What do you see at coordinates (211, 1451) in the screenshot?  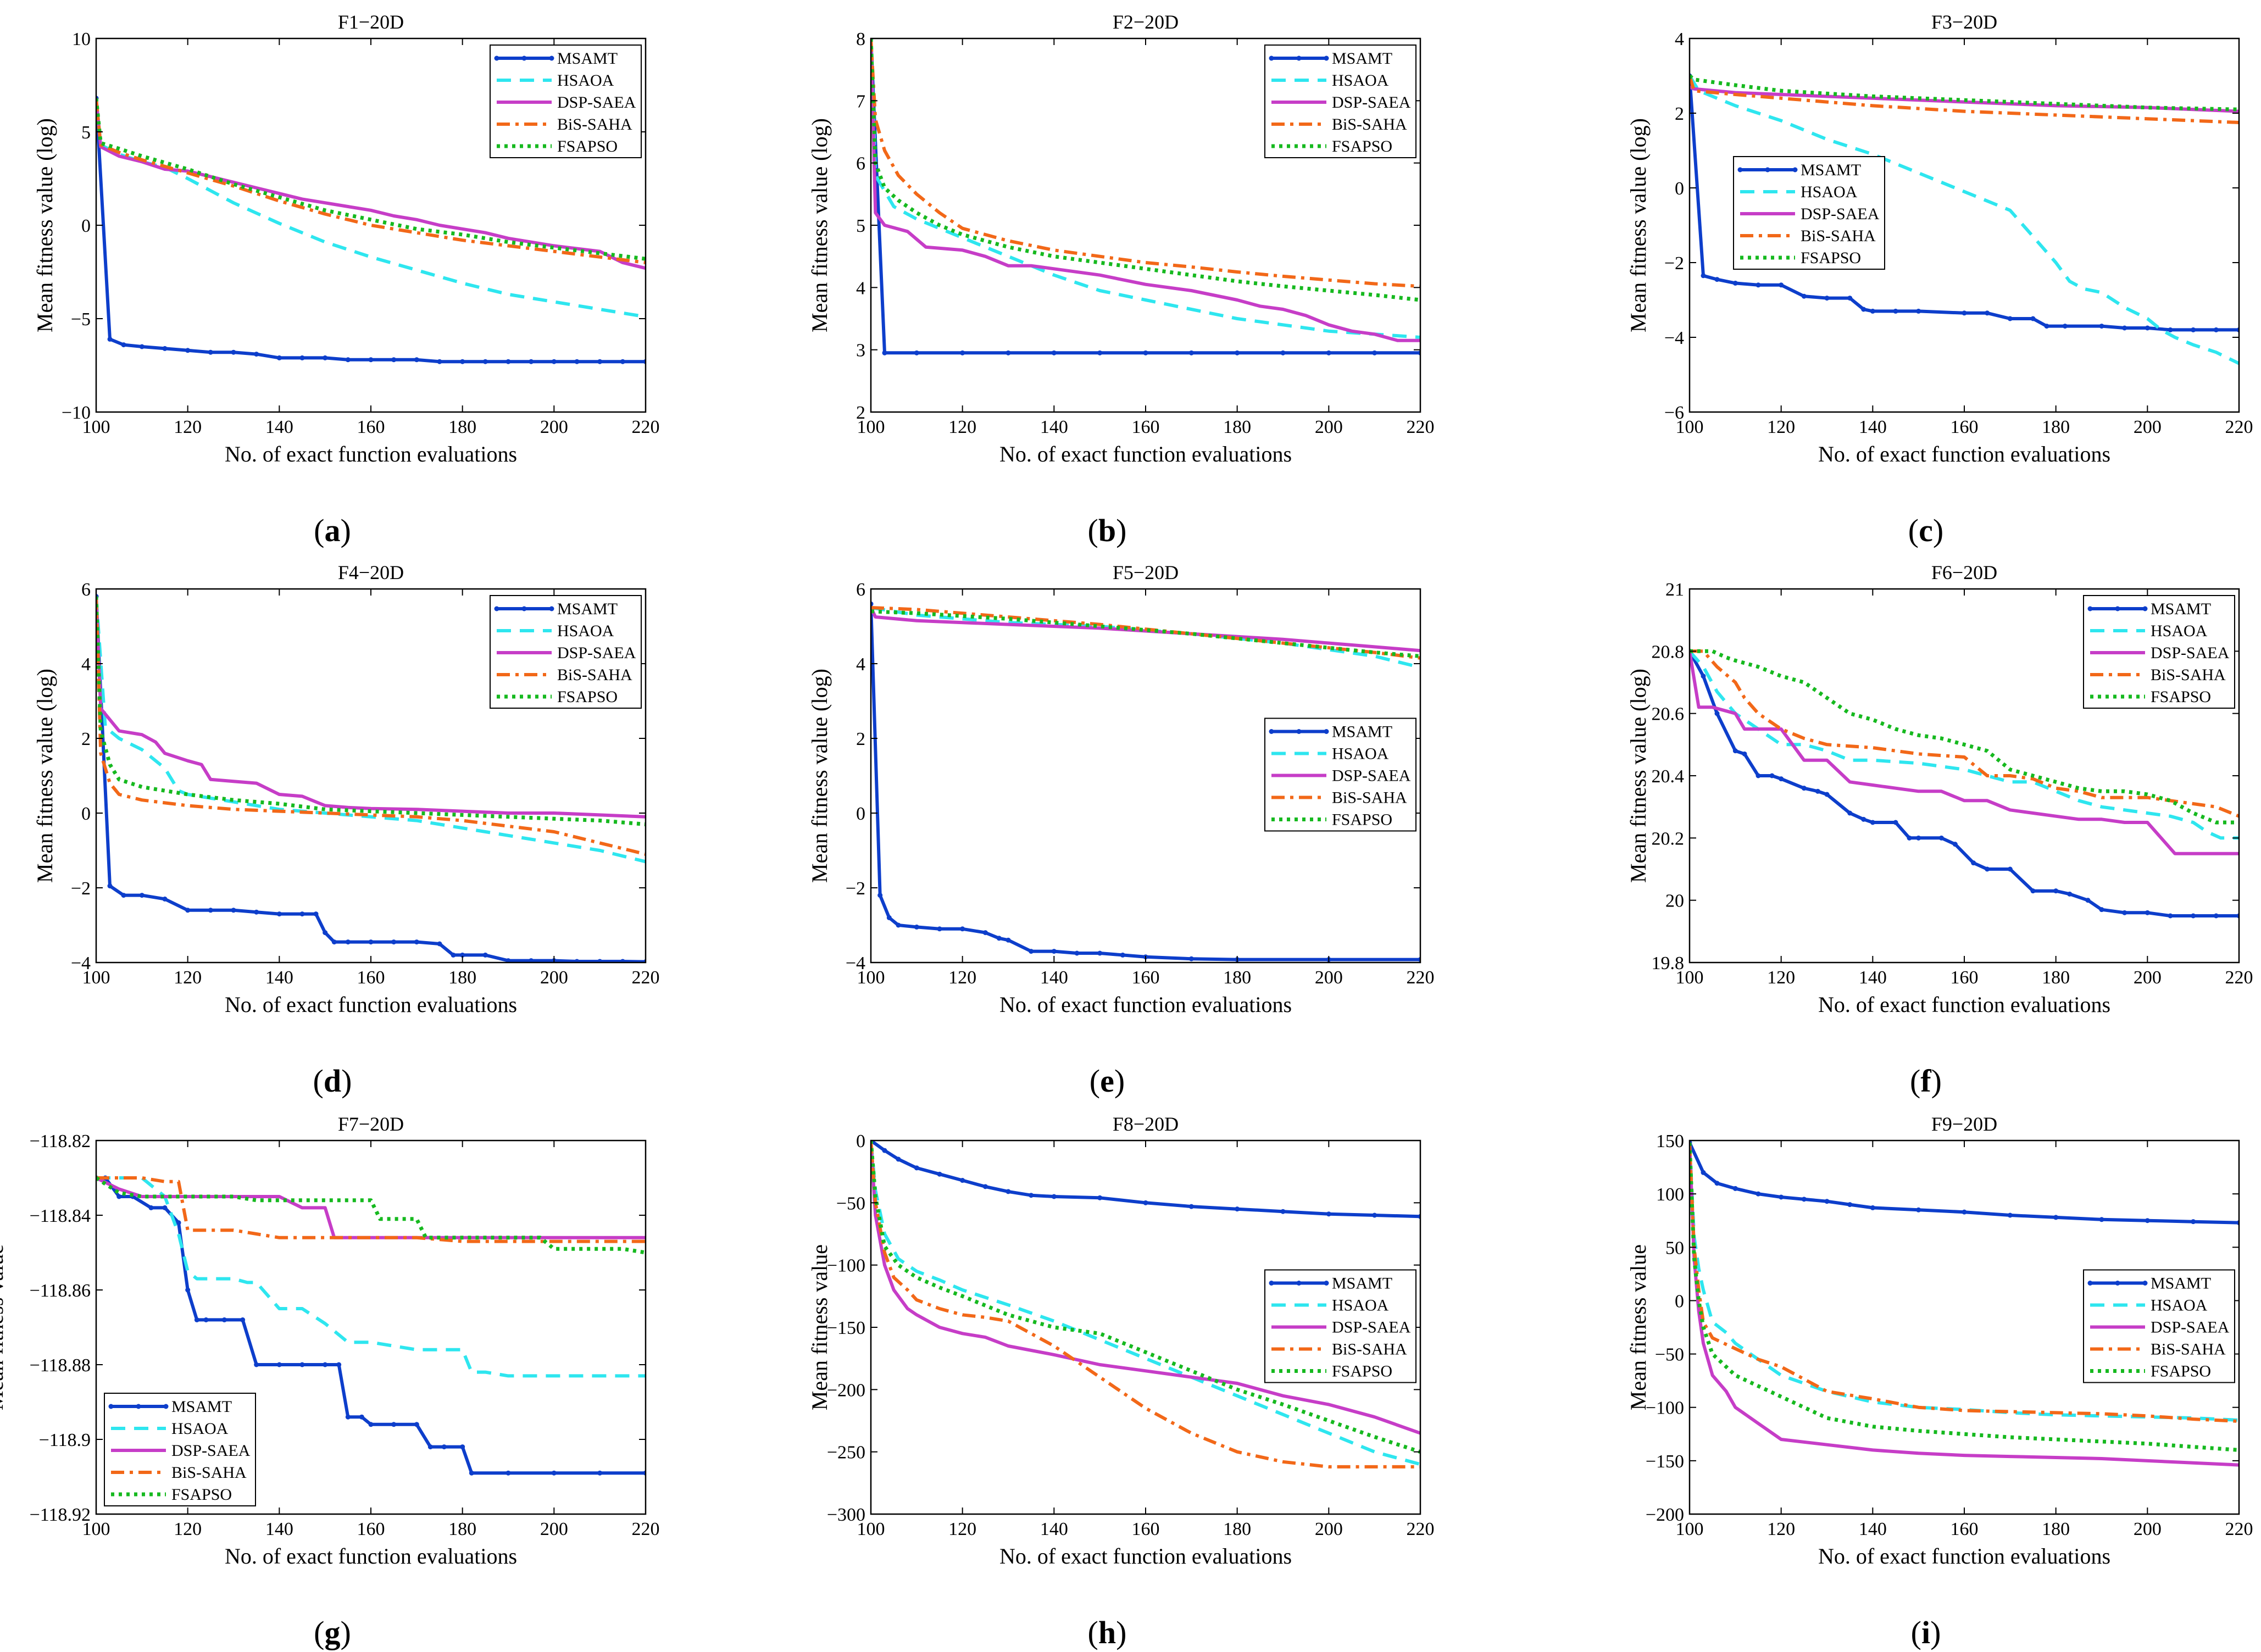 I see `legend-label: DSP-SAEA` at bounding box center [211, 1451].